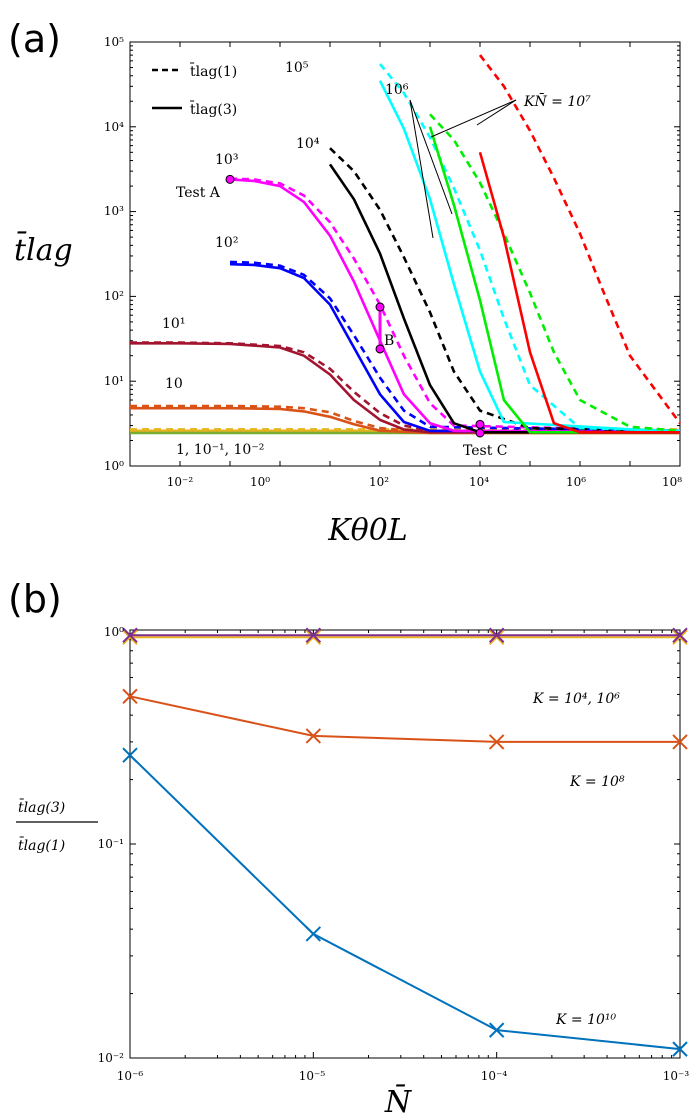 The width and height of the screenshot is (695, 1120). What do you see at coordinates (130, 1076) in the screenshot?
I see `b-xtick-label: 10⁻⁶` at bounding box center [130, 1076].